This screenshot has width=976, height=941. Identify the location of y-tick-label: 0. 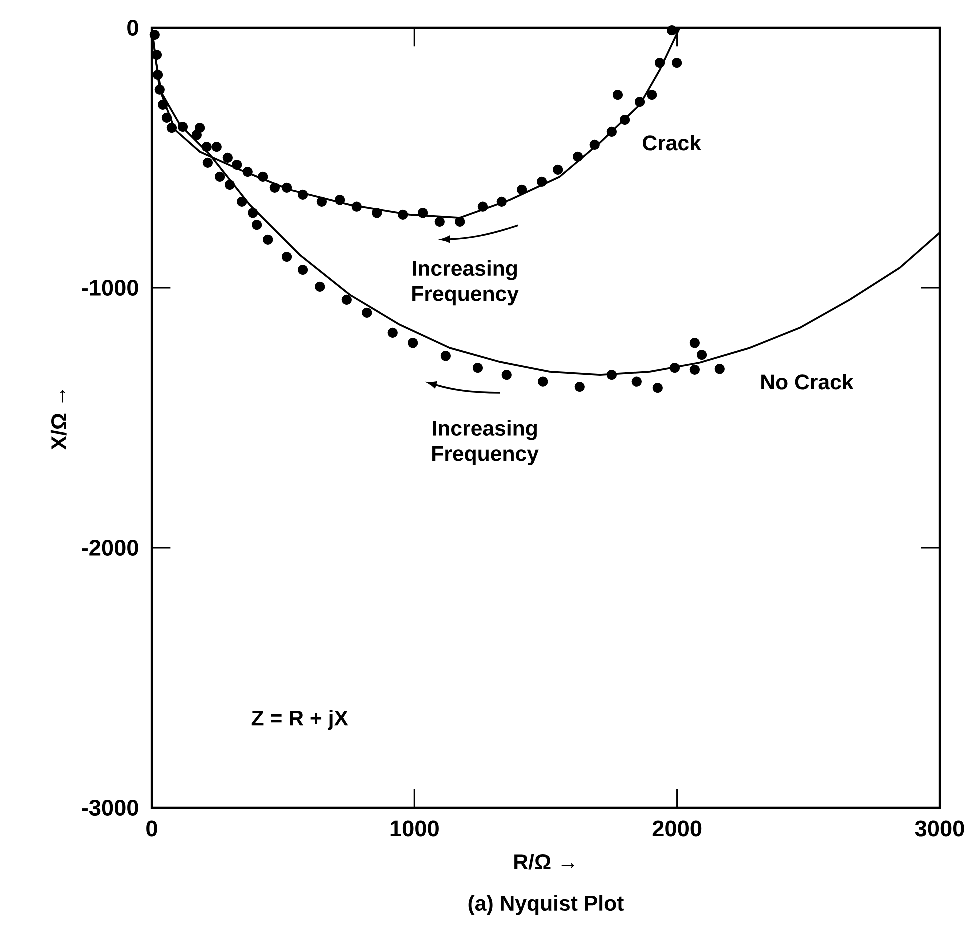
(133, 28).